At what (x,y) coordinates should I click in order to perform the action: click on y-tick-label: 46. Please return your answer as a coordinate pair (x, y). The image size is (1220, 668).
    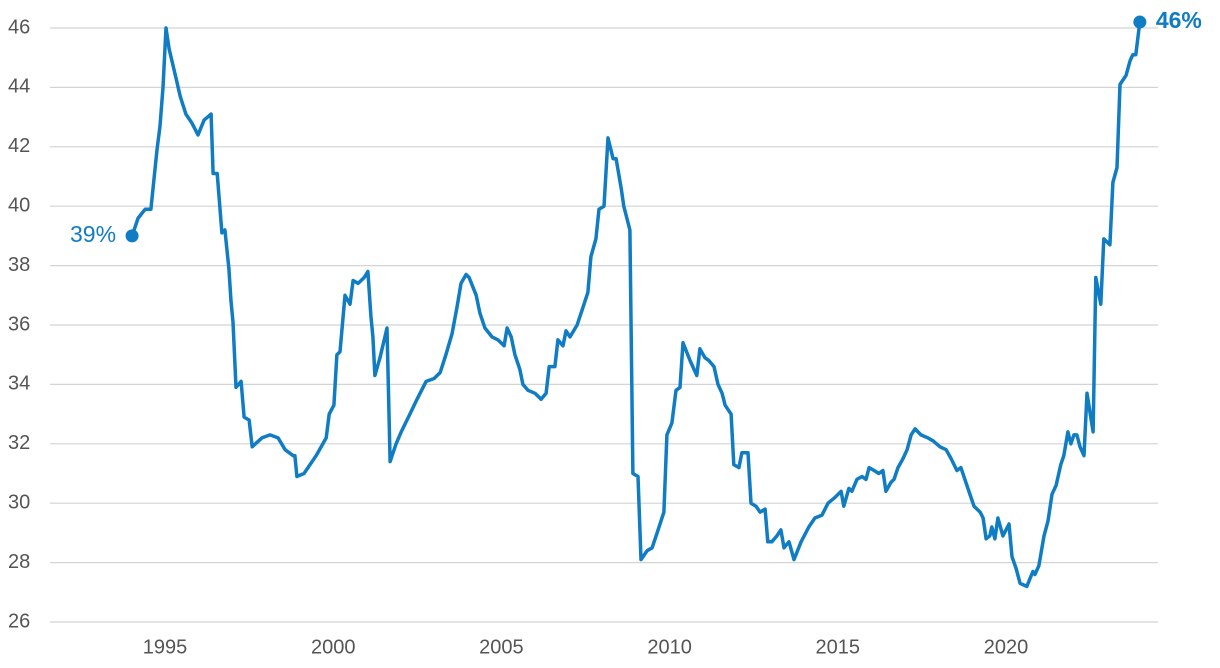
    Looking at the image, I should click on (19, 27).